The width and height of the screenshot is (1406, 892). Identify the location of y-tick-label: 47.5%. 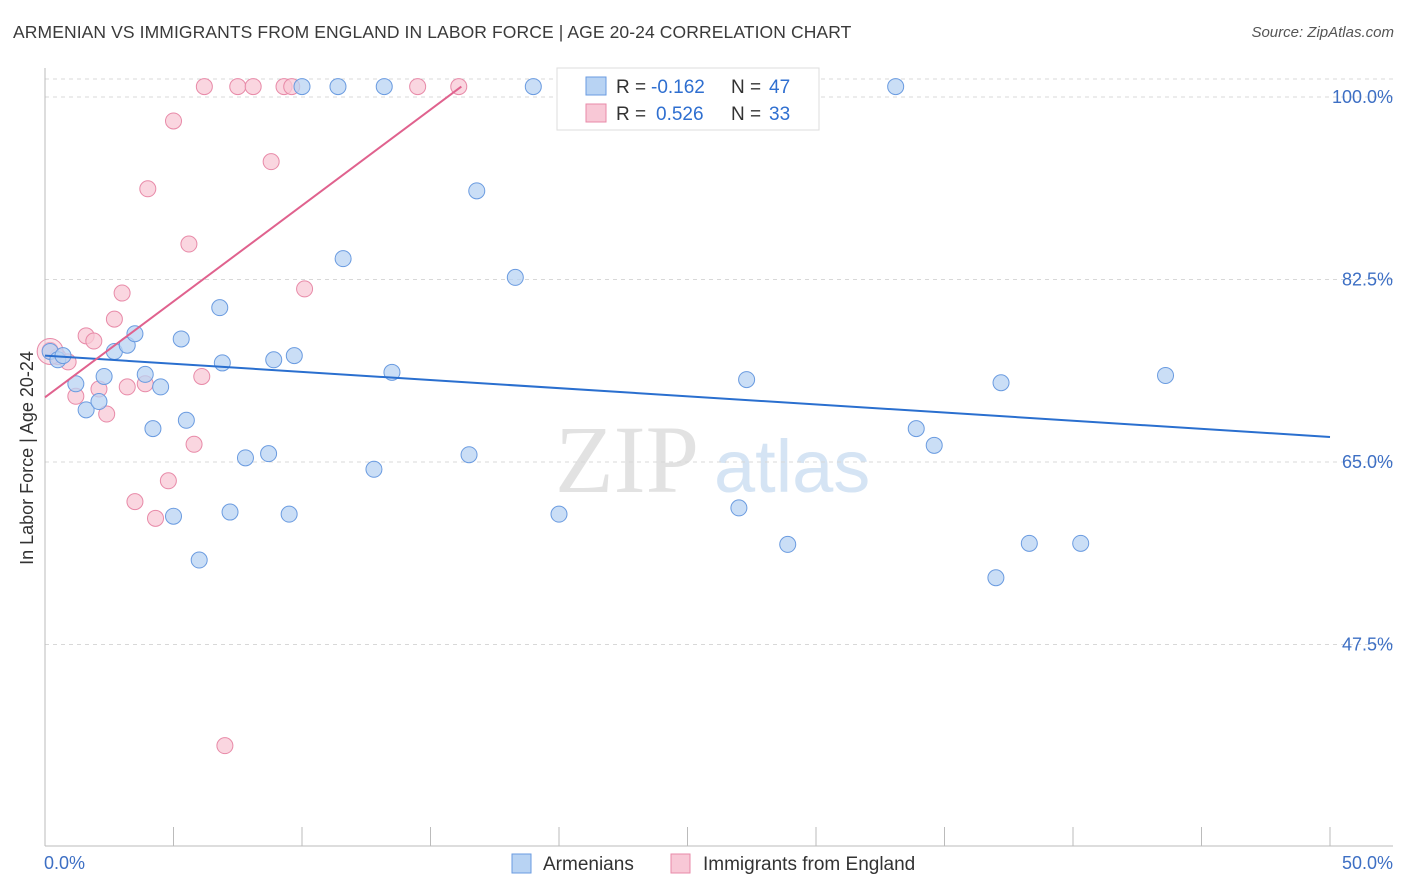
(1367, 645).